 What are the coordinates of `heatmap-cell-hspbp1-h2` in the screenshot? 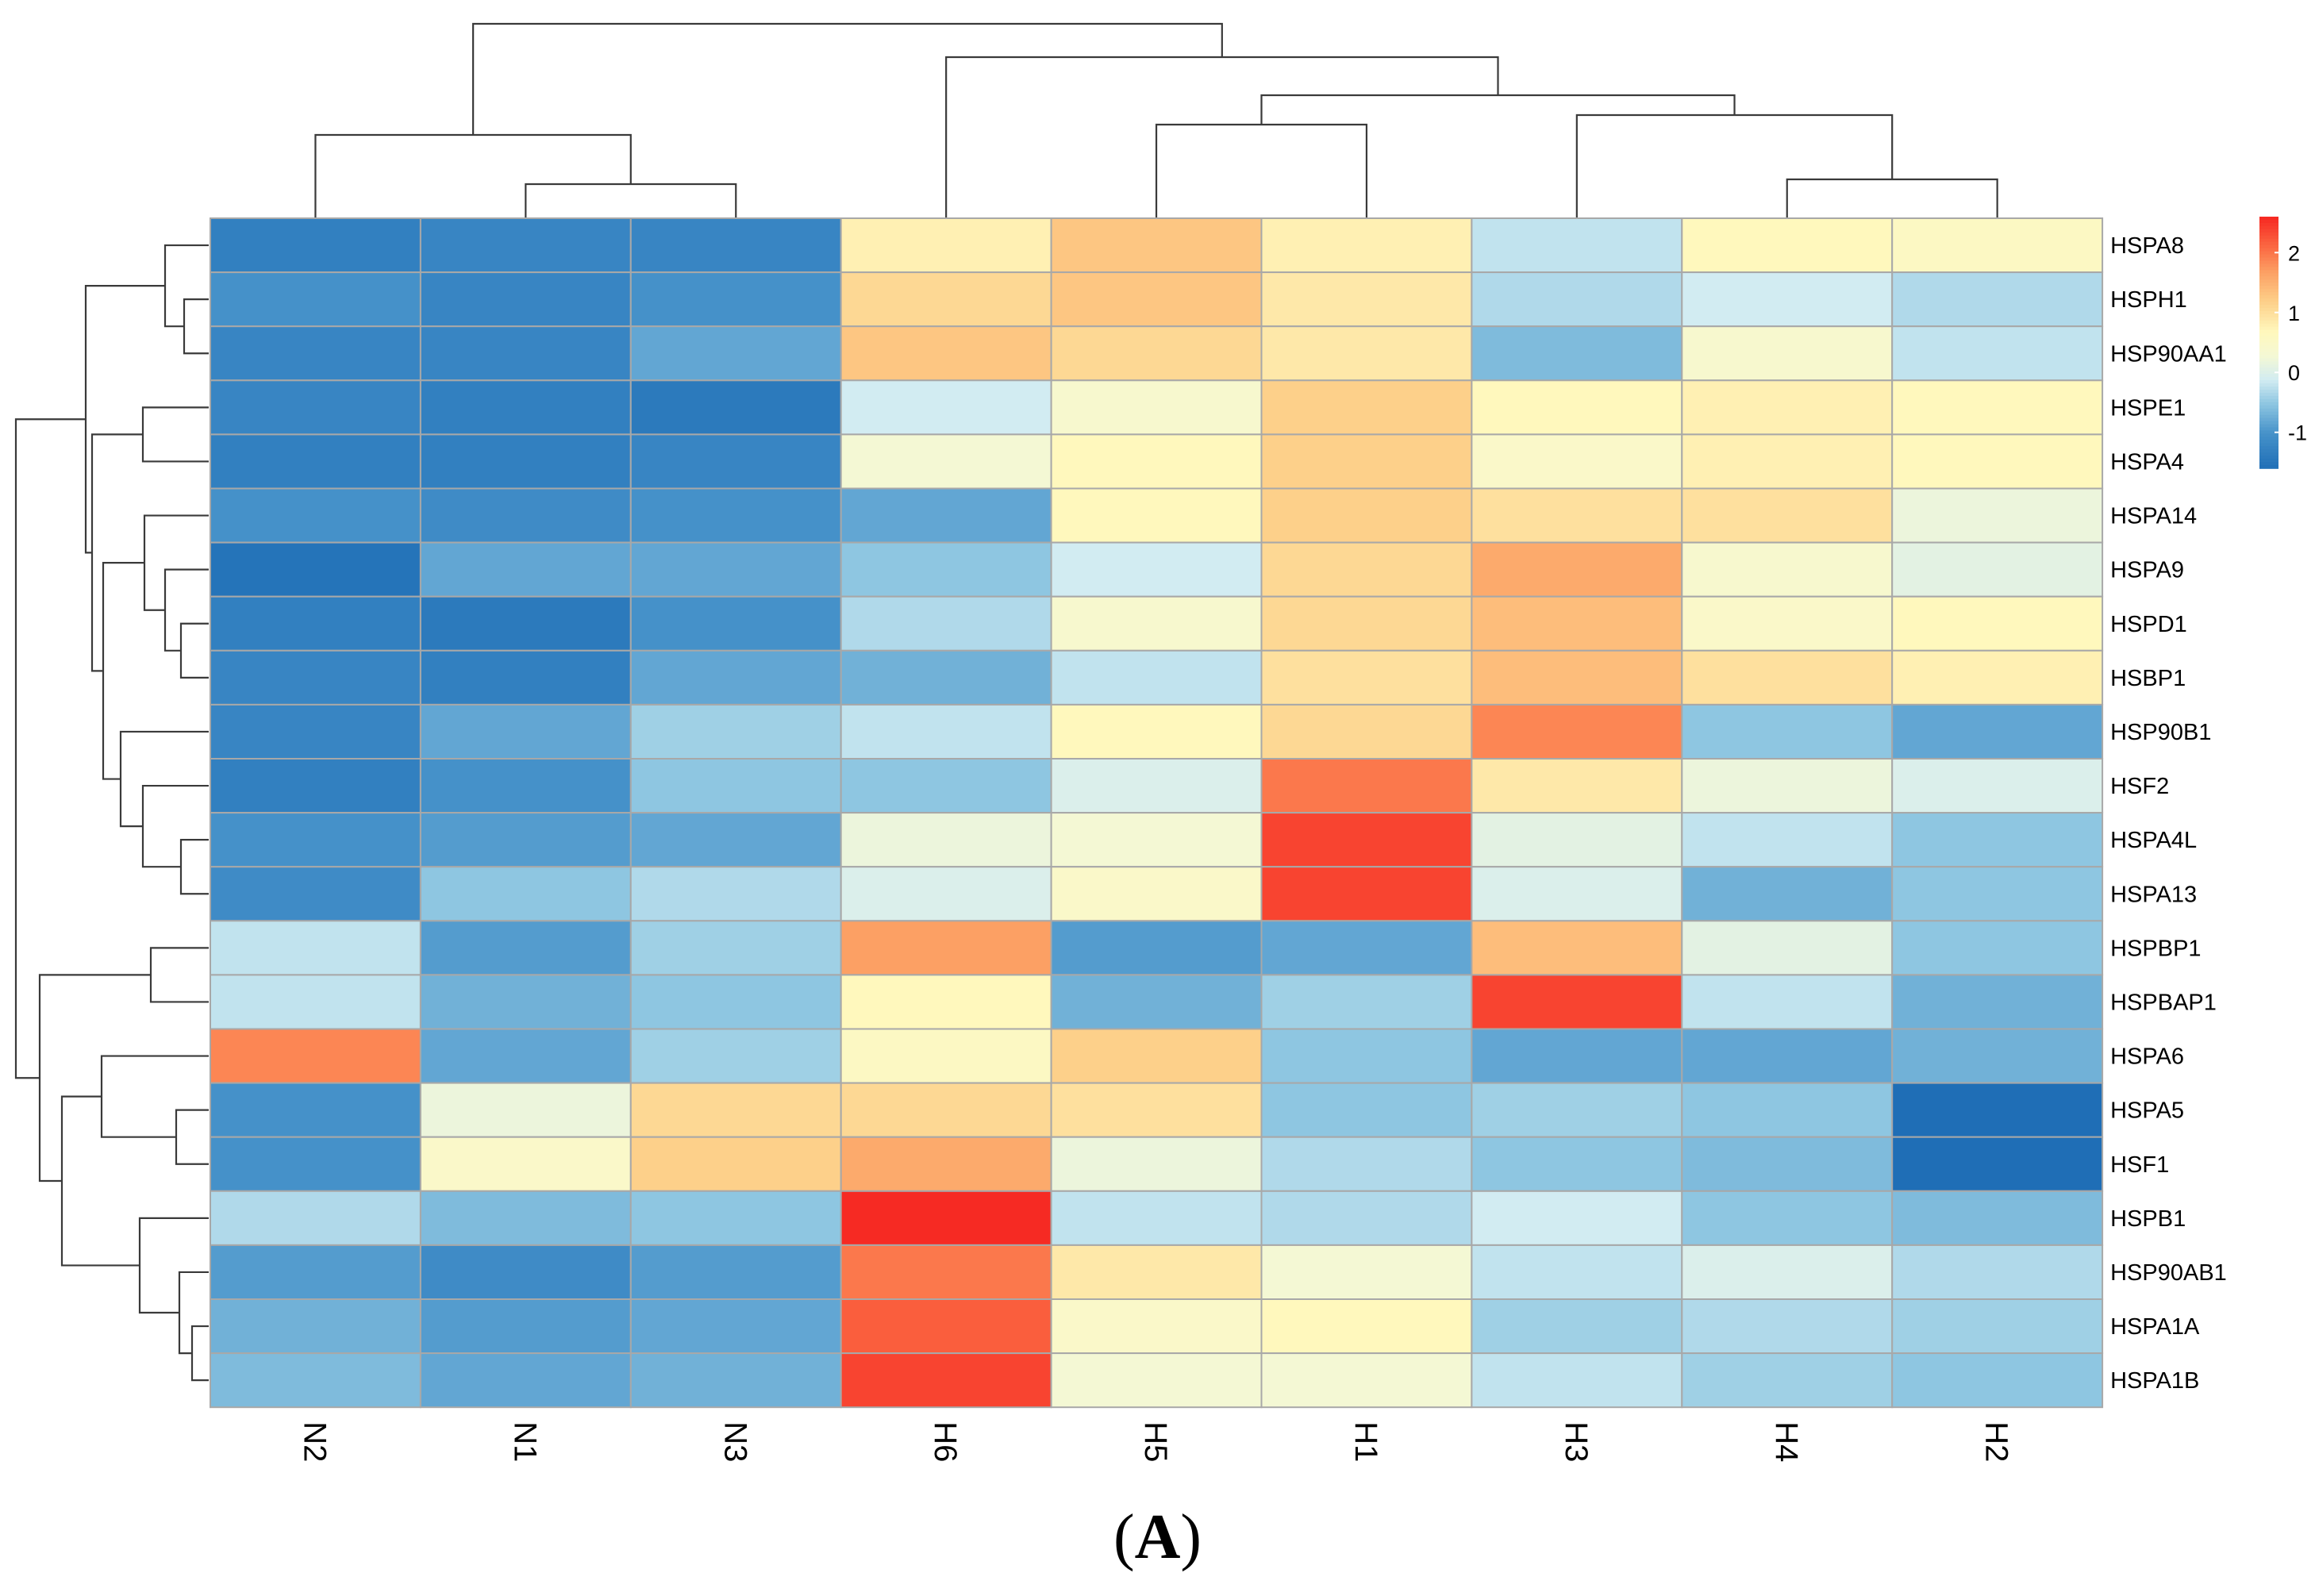 It's located at (1997, 948).